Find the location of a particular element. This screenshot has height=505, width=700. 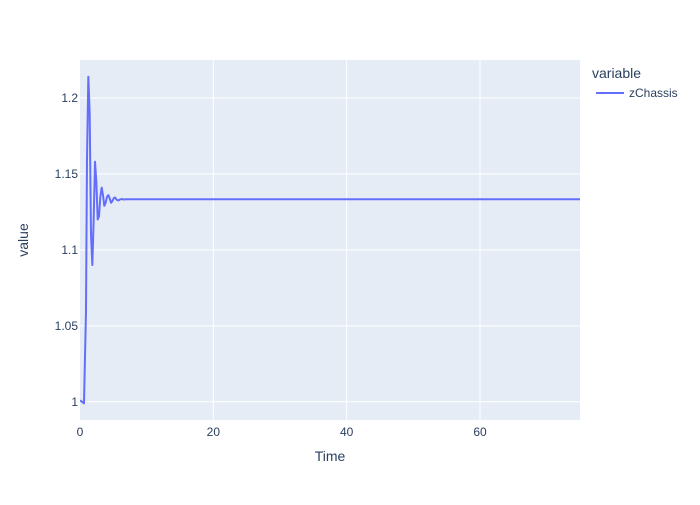

legend-title: variable is located at coordinates (616, 73).